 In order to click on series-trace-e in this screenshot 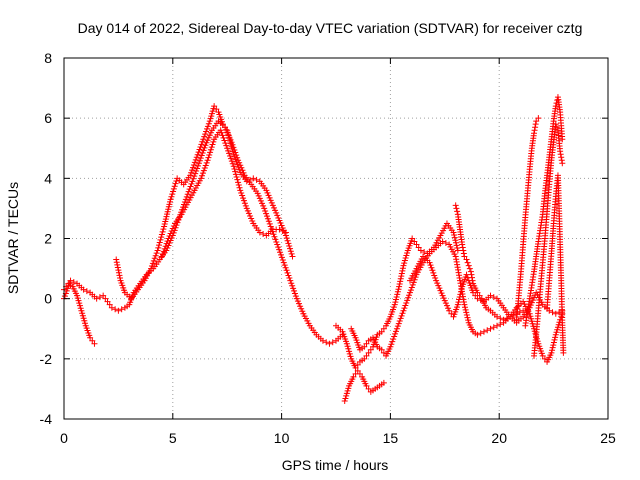, I will do `click(397, 295)`.